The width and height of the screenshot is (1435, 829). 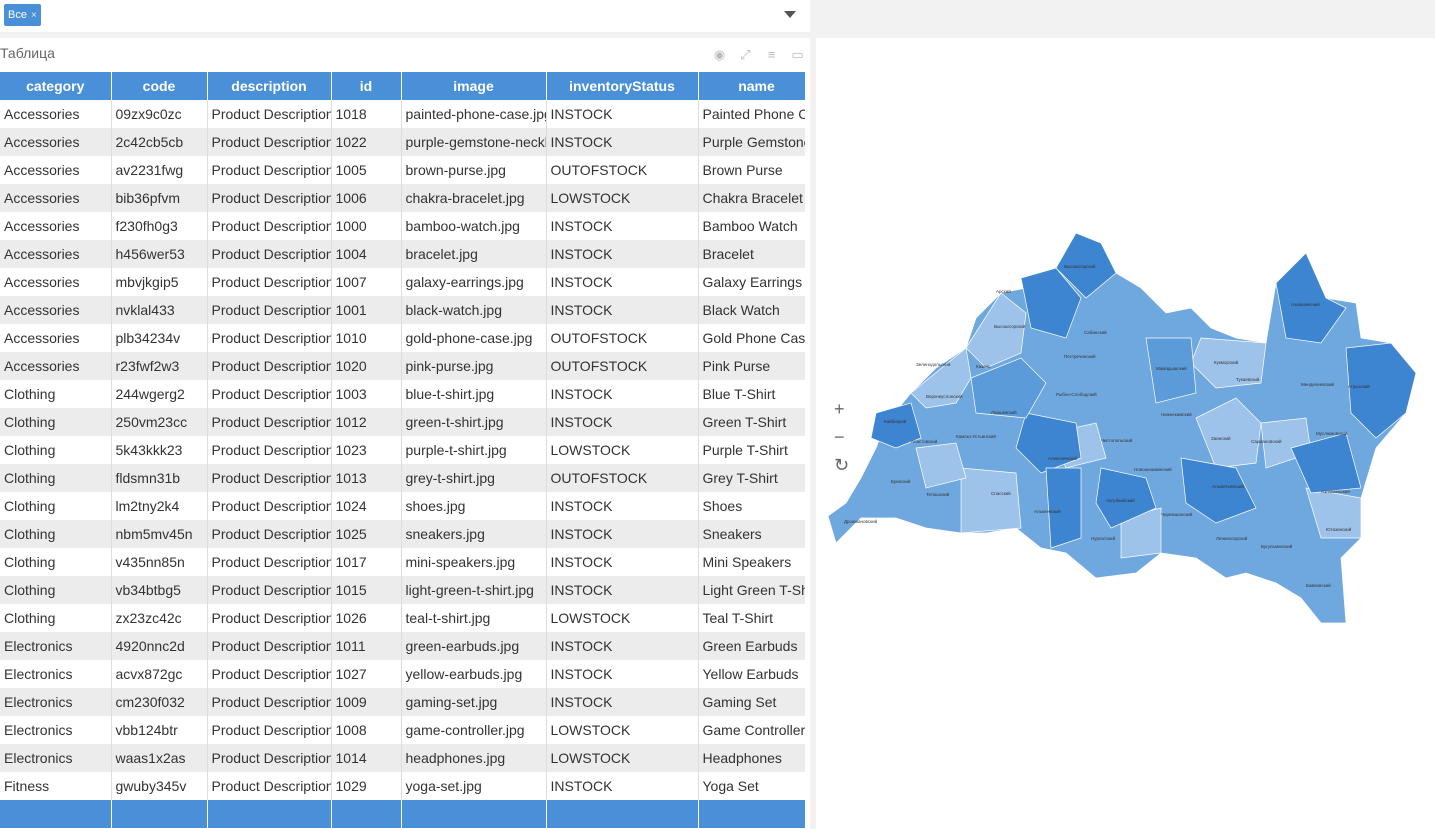 What do you see at coordinates (758, 55) in the screenshot?
I see `panel-toolbar: ◉ ⤢ ≡ ▭` at bounding box center [758, 55].